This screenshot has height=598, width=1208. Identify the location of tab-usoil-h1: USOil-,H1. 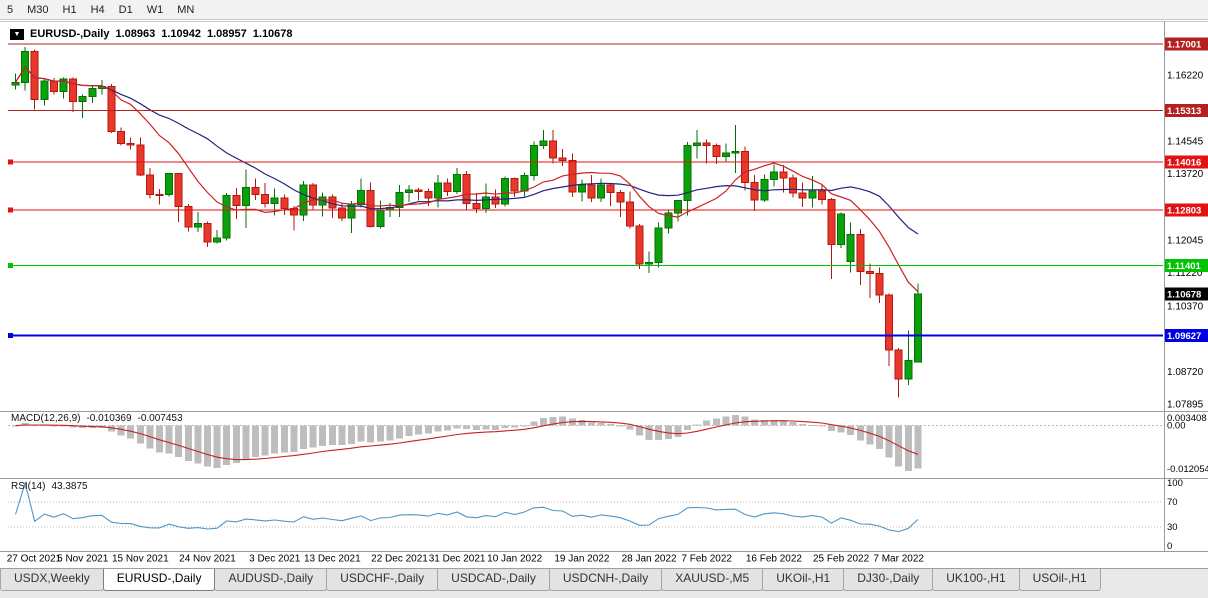
(1059, 580).